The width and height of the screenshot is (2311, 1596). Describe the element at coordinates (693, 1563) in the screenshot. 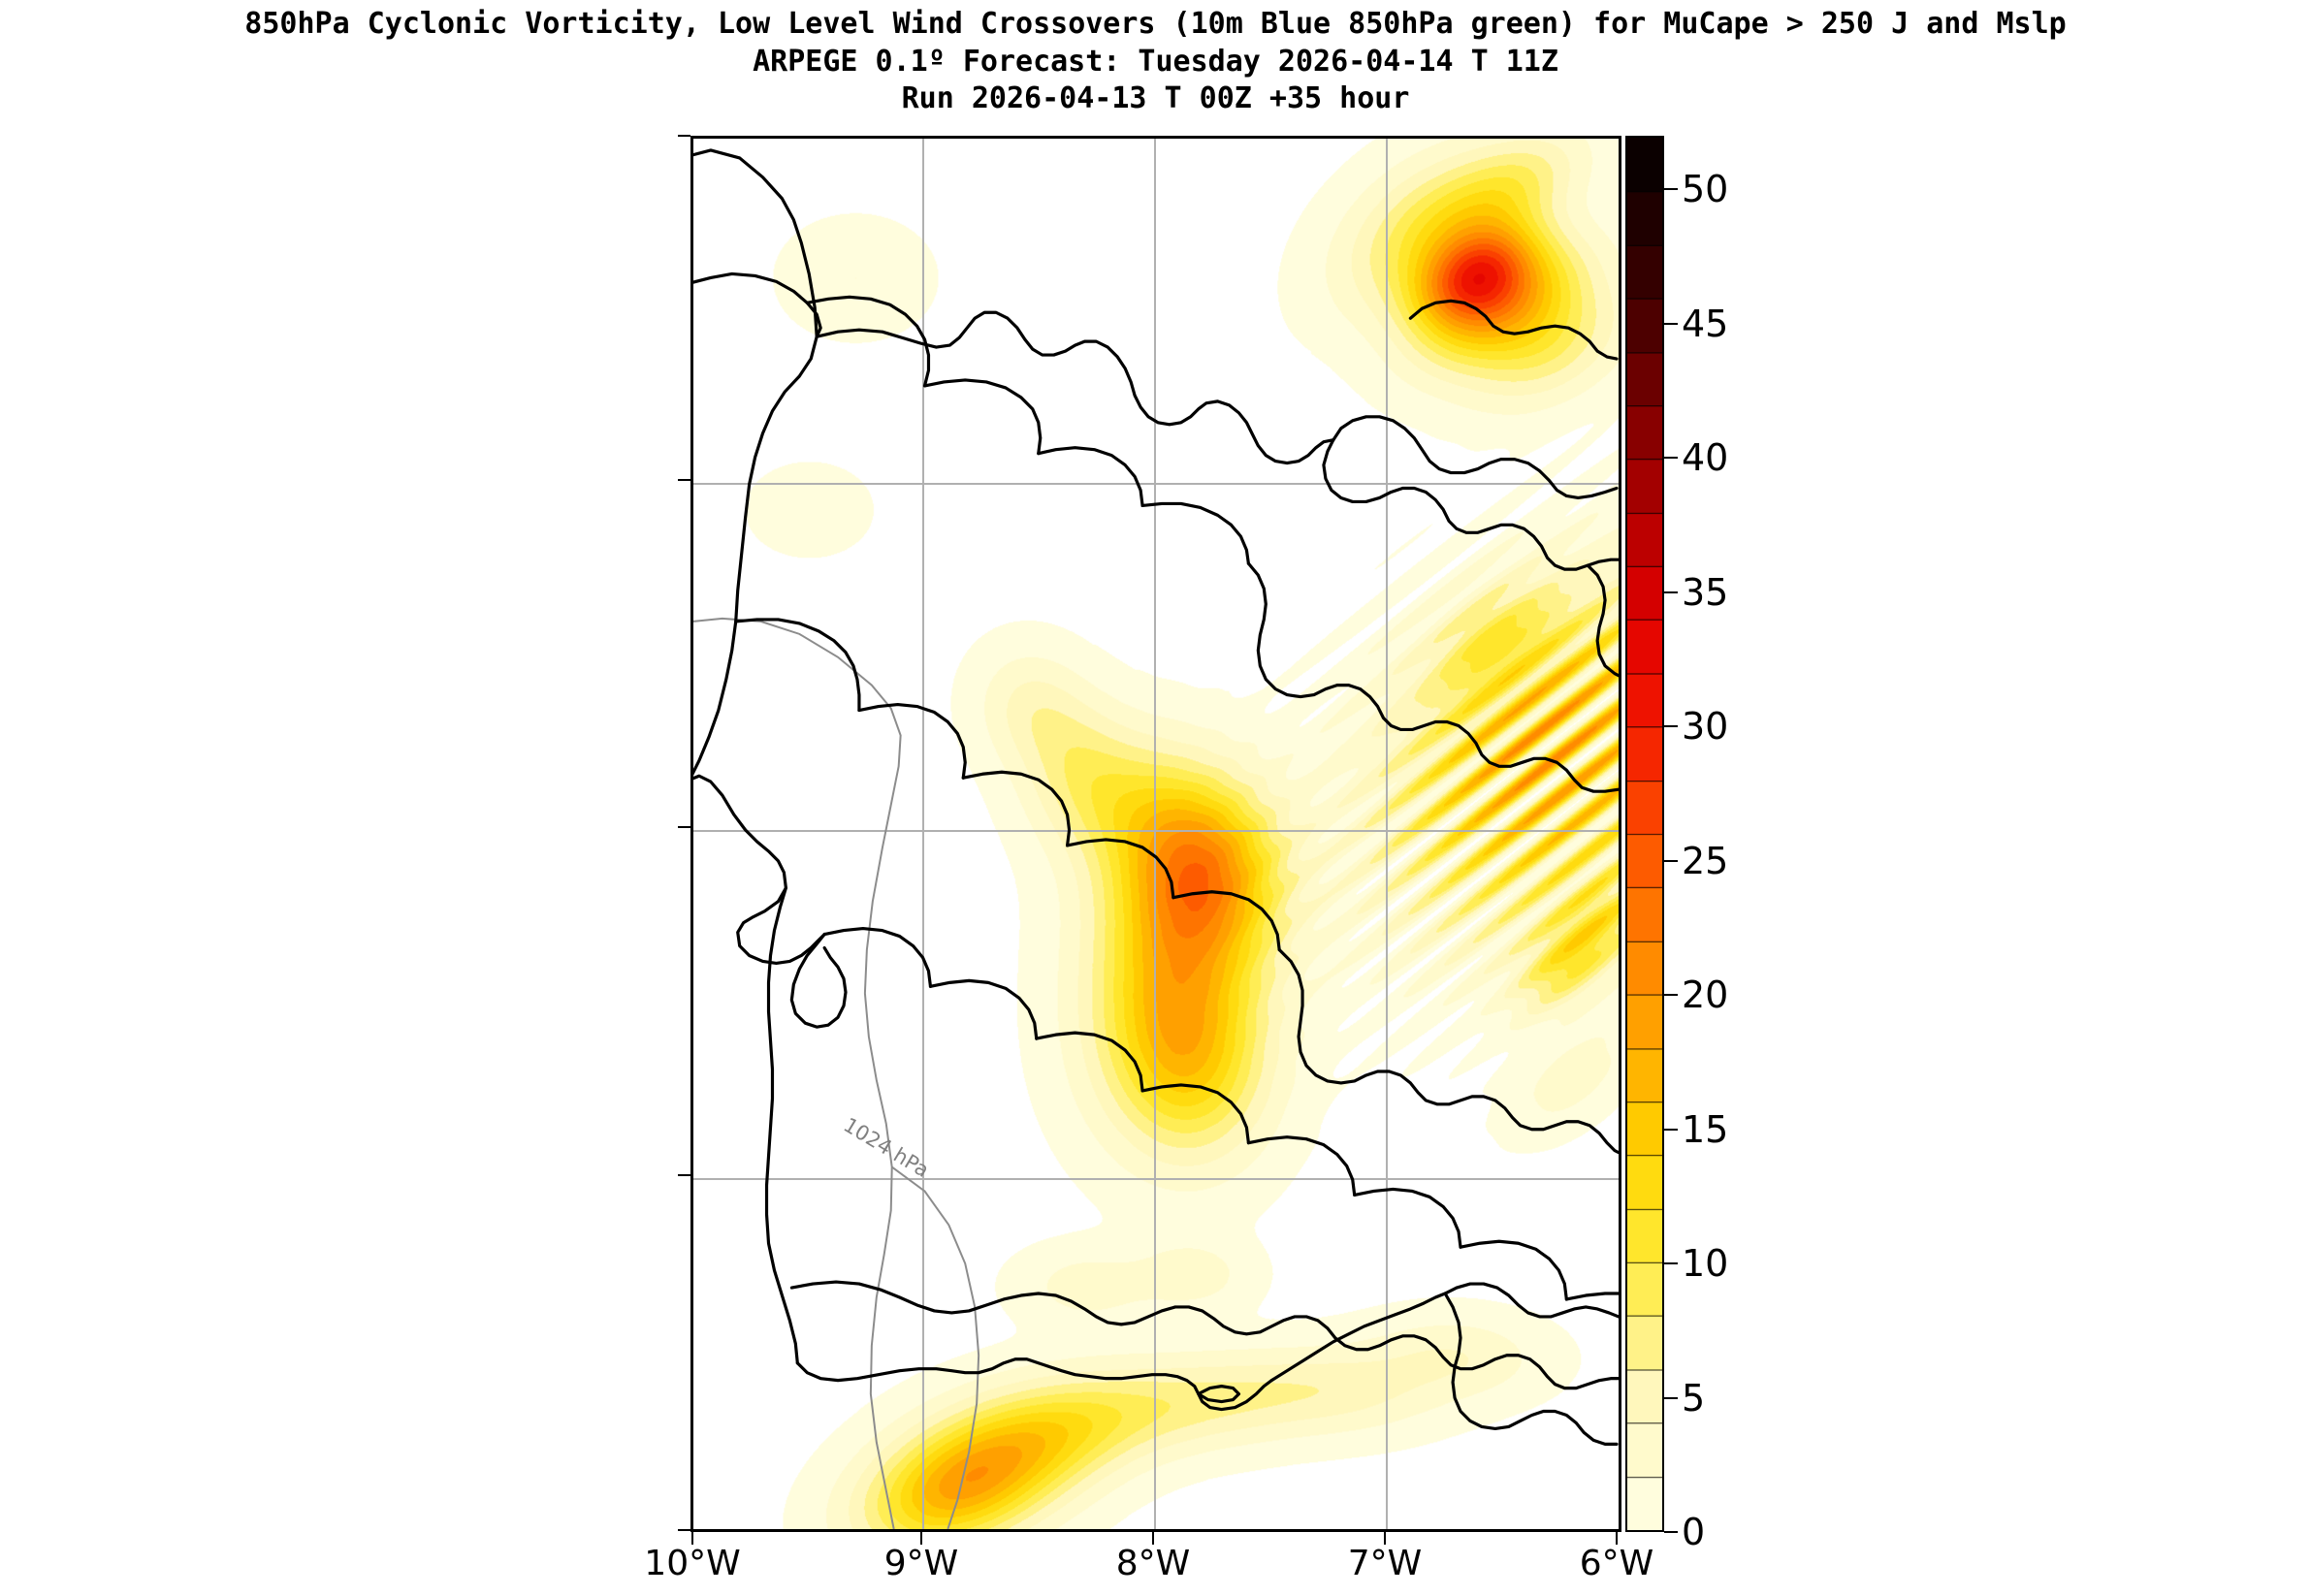

I see `xtick-label-10w: 10°W` at that location.